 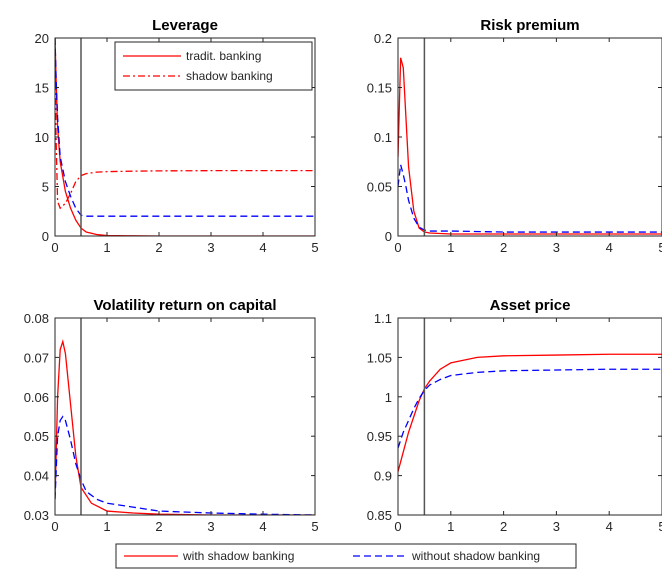 What do you see at coordinates (42, 88) in the screenshot?
I see `y-tick-label: 15` at bounding box center [42, 88].